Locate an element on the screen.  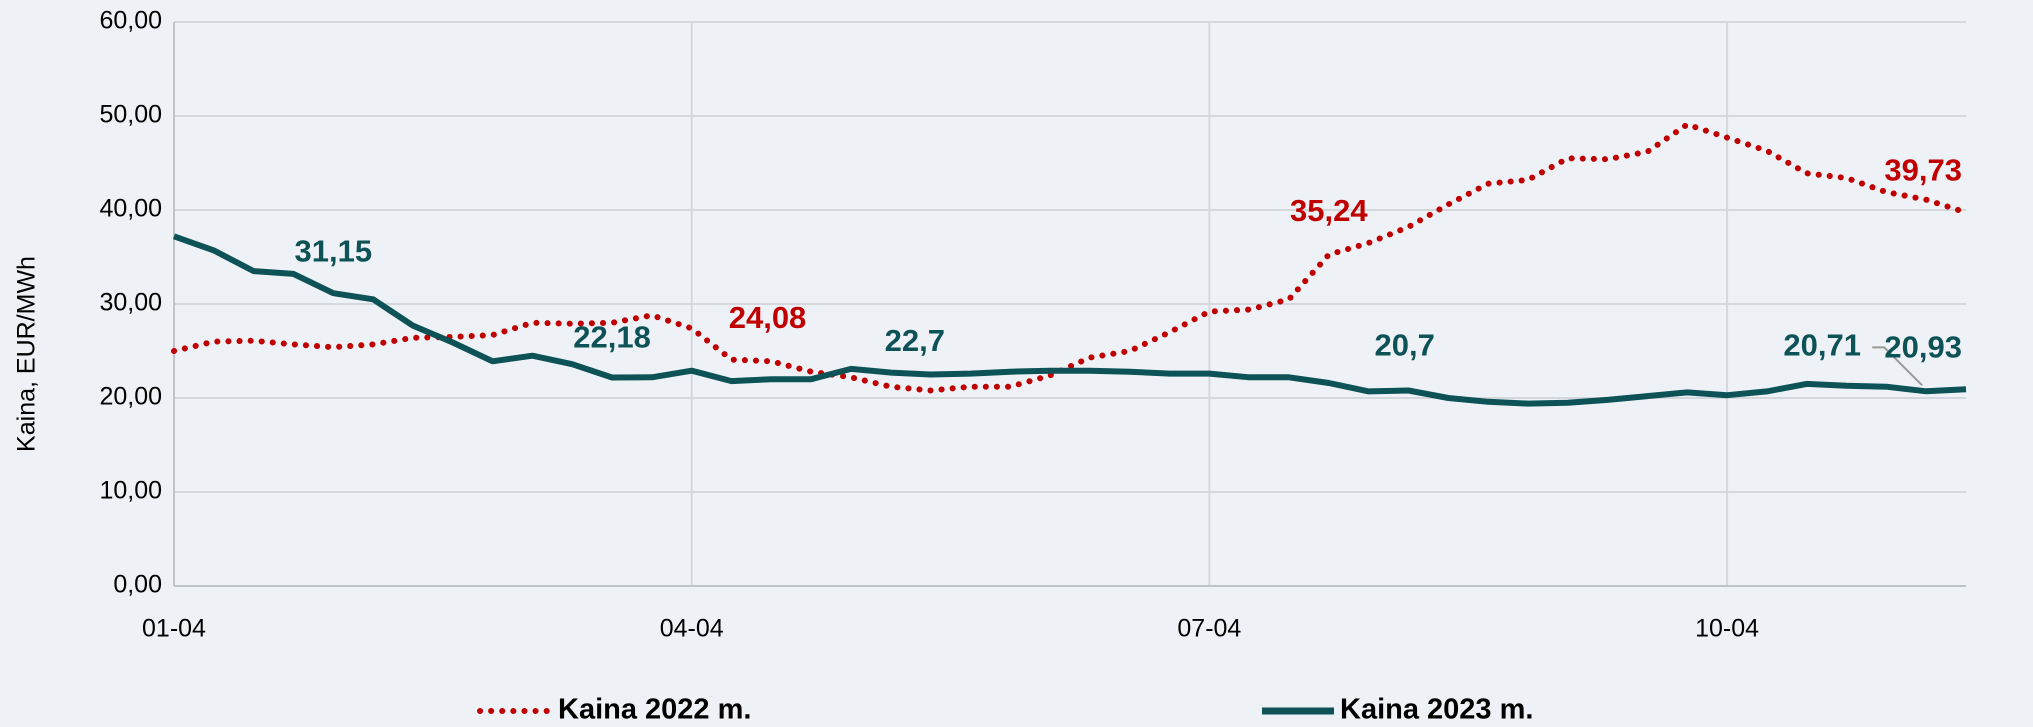
data-label: 39,73 is located at coordinates (1923, 170).